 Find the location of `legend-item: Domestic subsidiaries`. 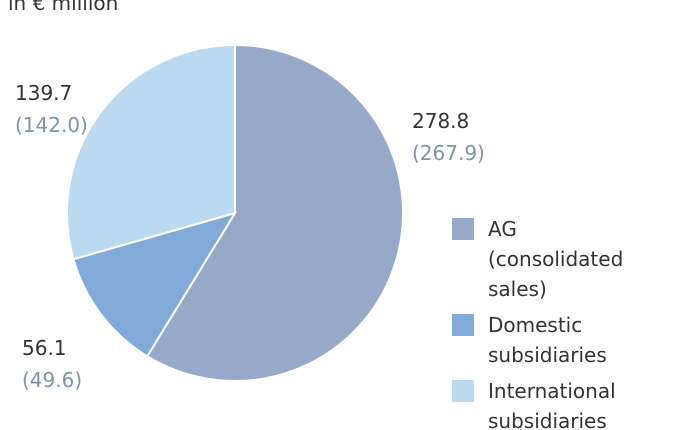

legend-item: Domestic subsidiaries is located at coordinates (552, 340).